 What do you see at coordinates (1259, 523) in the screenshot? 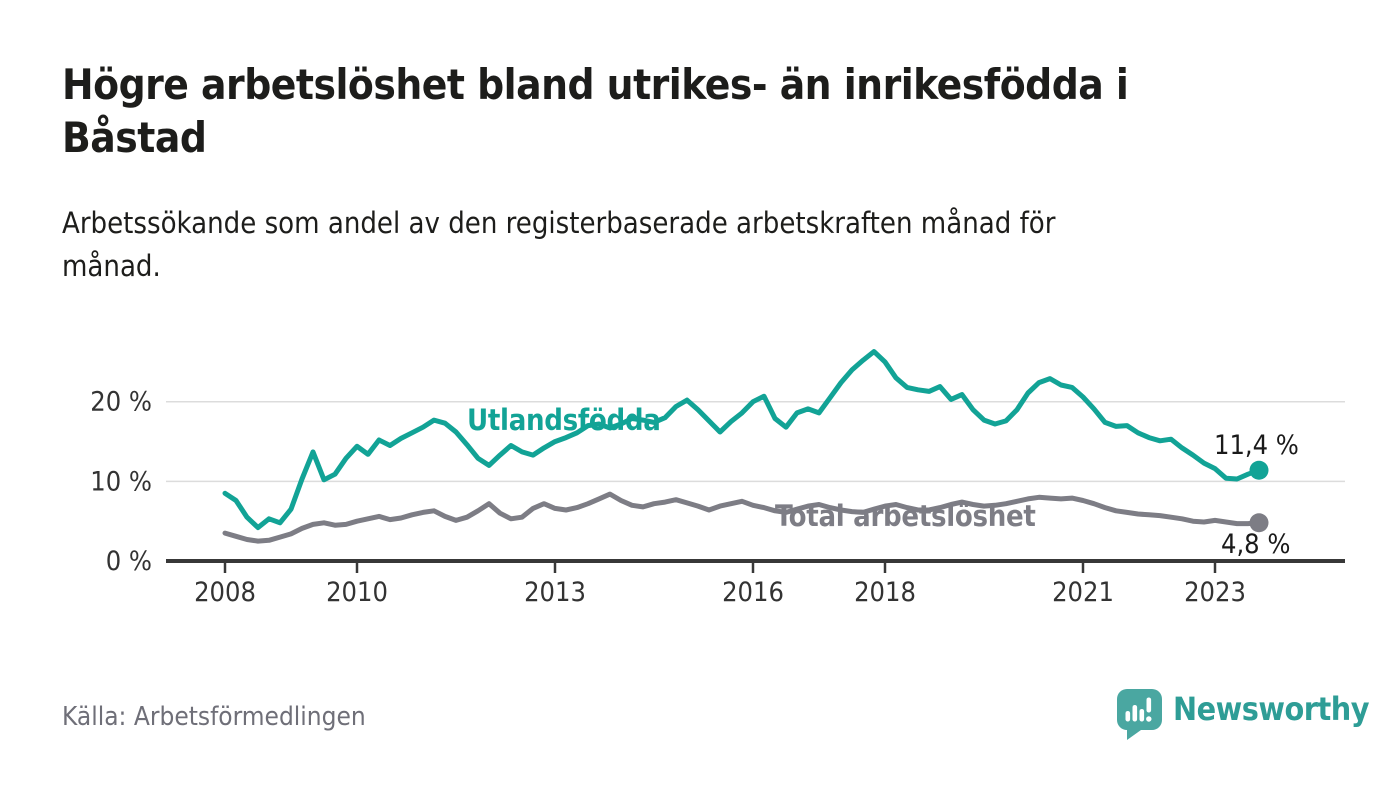
I see `series-end-dot-total-arbetsl-shet` at bounding box center [1259, 523].